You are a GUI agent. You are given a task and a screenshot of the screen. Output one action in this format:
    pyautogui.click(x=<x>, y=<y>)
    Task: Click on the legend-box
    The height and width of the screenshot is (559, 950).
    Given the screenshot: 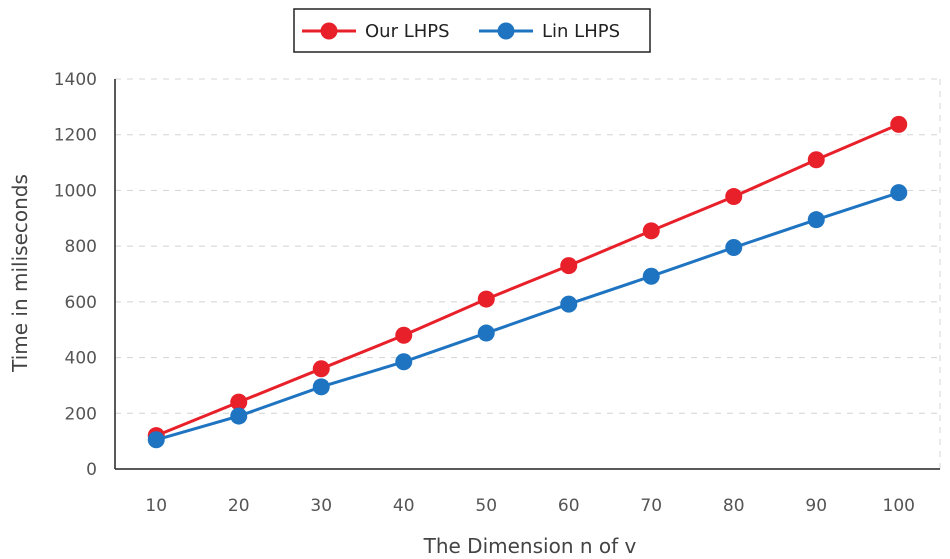 What is the action you would take?
    pyautogui.click(x=472, y=30)
    